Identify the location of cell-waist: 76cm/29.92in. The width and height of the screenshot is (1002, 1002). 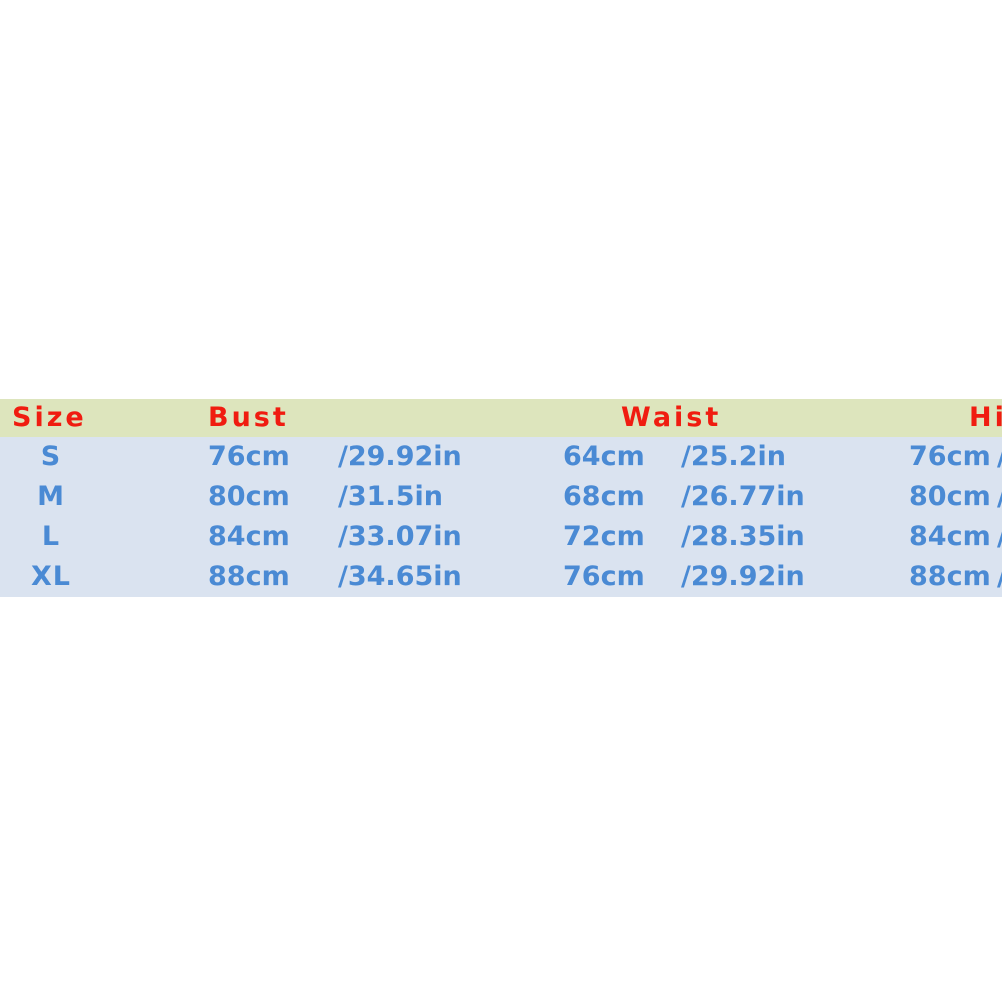
(729, 577).